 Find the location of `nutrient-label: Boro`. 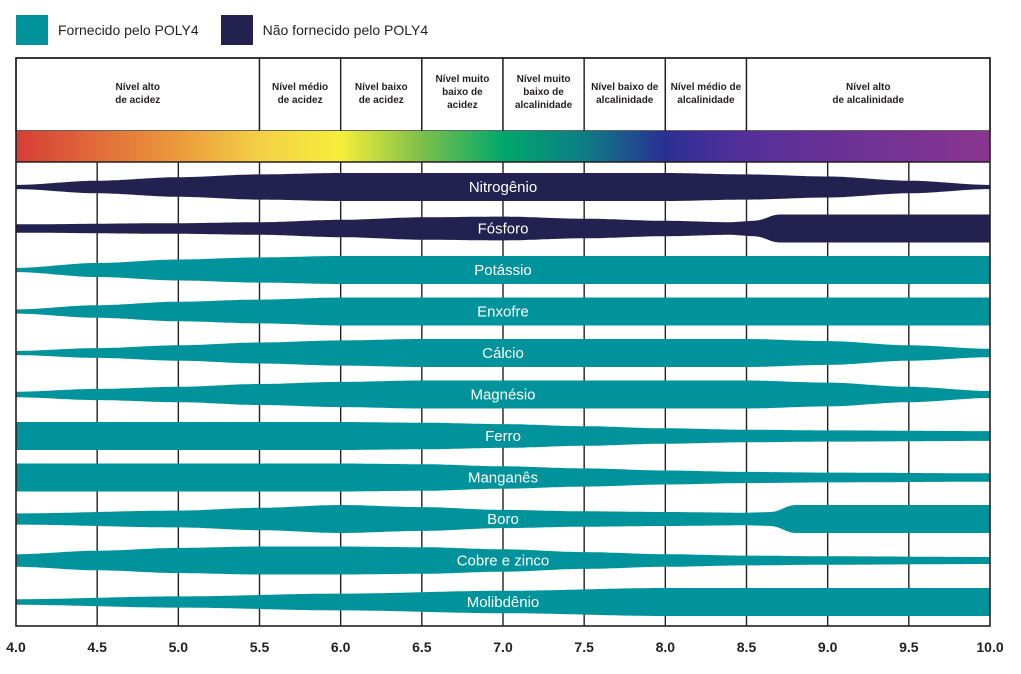

nutrient-label: Boro is located at coordinates (503, 519).